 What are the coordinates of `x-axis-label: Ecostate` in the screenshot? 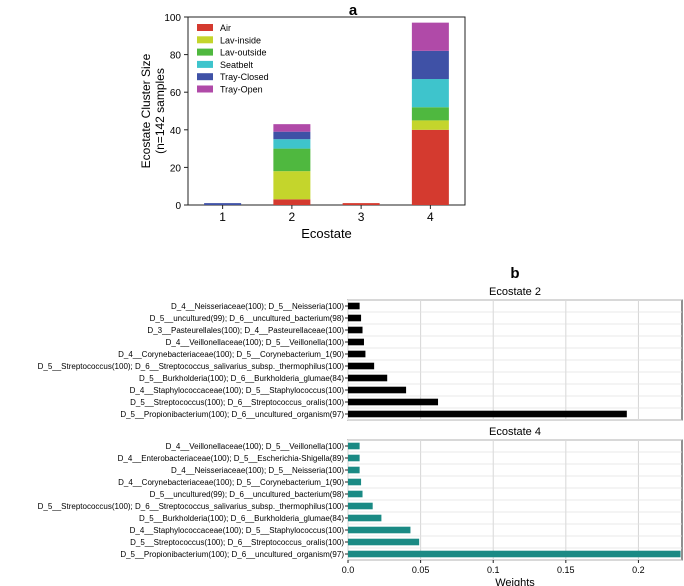 It's located at (326, 233).